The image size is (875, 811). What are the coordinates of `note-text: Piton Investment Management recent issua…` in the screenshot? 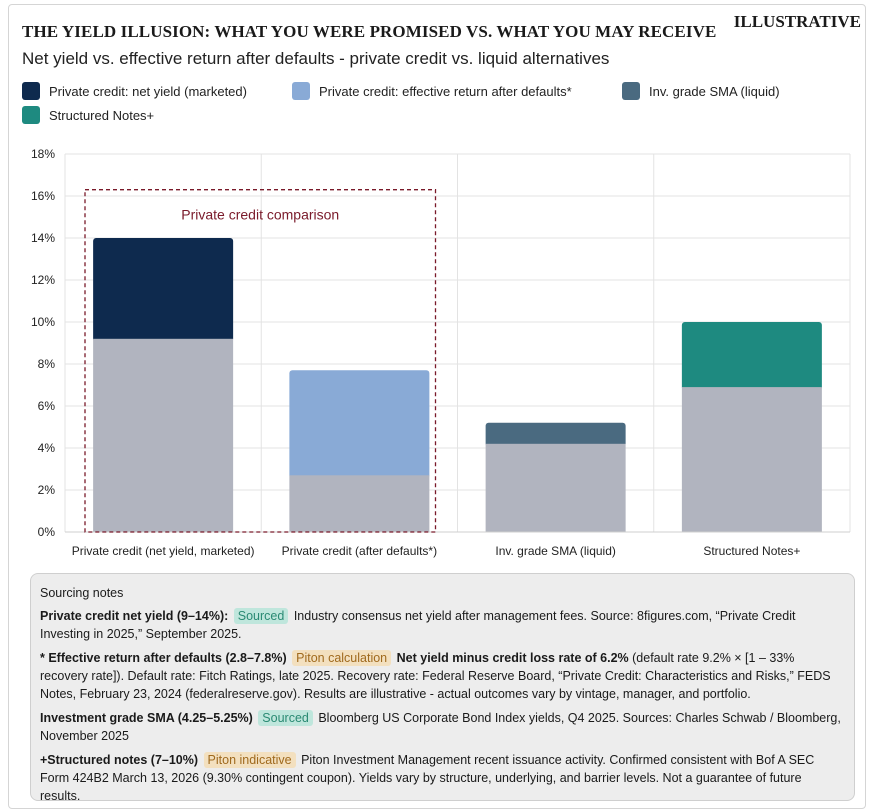 It's located at (427, 778).